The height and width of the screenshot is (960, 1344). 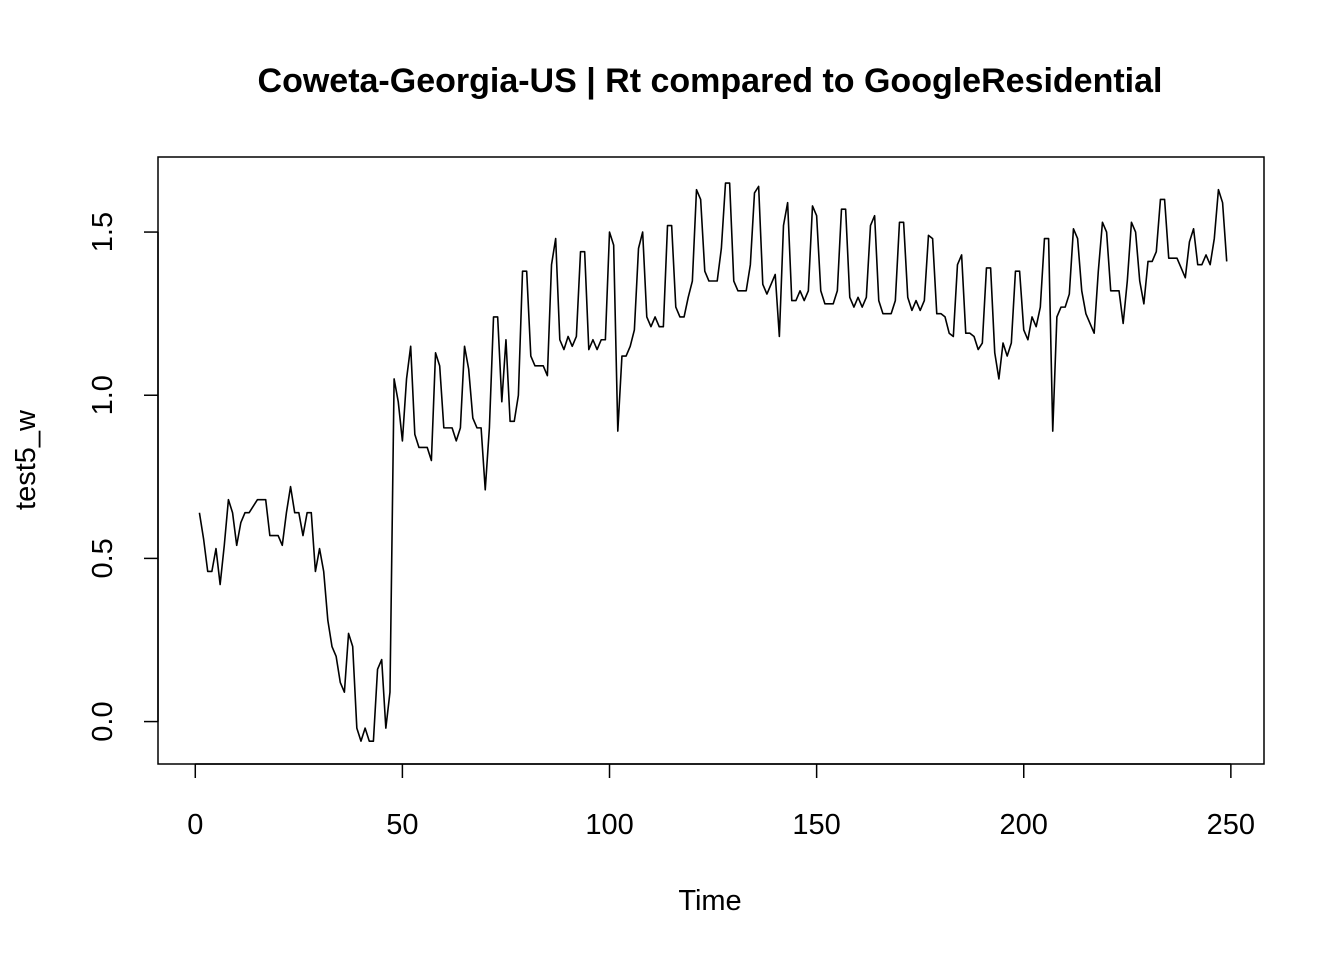 What do you see at coordinates (402, 825) in the screenshot?
I see `x-tick-label: 50` at bounding box center [402, 825].